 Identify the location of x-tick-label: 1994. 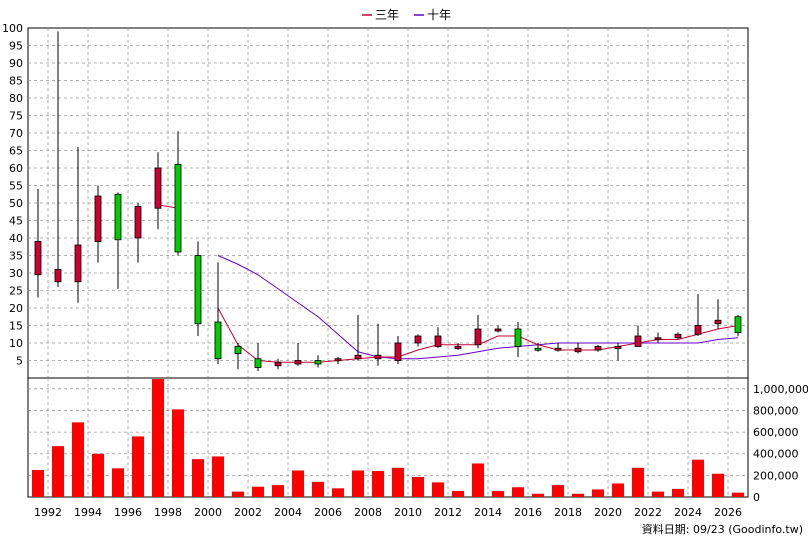
(88, 512).